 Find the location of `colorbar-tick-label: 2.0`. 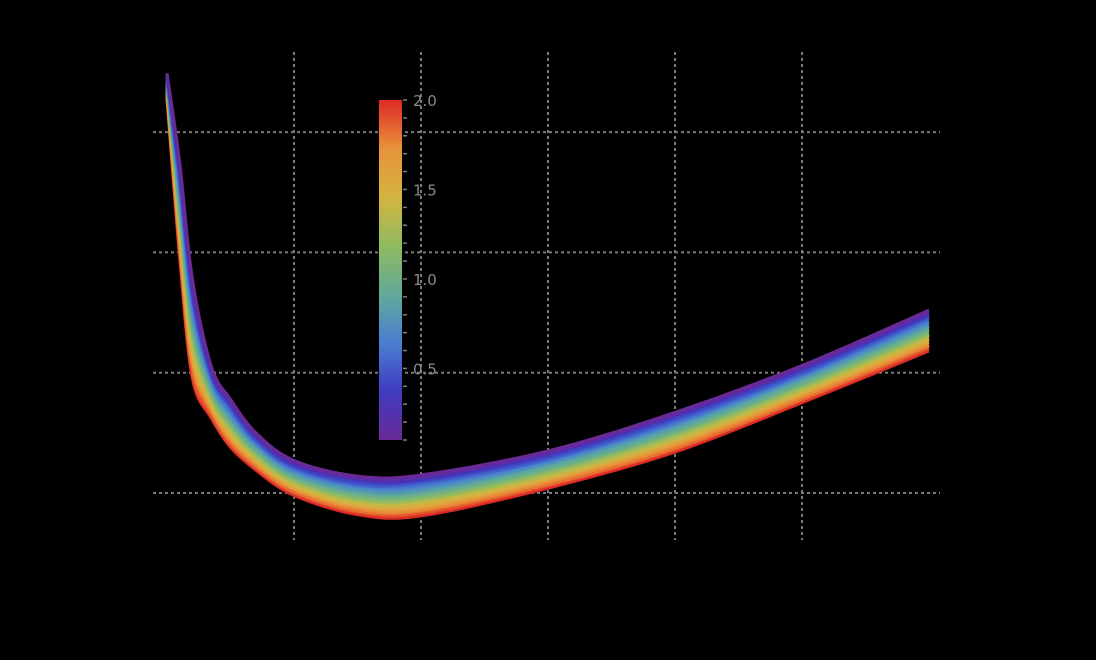

colorbar-tick-label: 2.0 is located at coordinates (425, 101).